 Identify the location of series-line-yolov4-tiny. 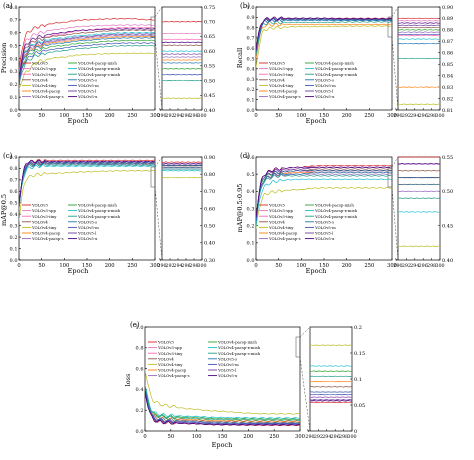
(87, 196).